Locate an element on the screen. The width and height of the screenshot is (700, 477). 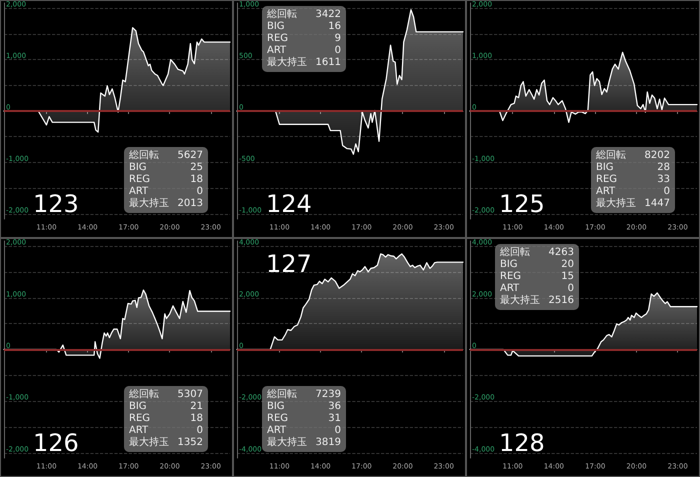
annotation: 最大持玉 2516 is located at coordinates (537, 301).